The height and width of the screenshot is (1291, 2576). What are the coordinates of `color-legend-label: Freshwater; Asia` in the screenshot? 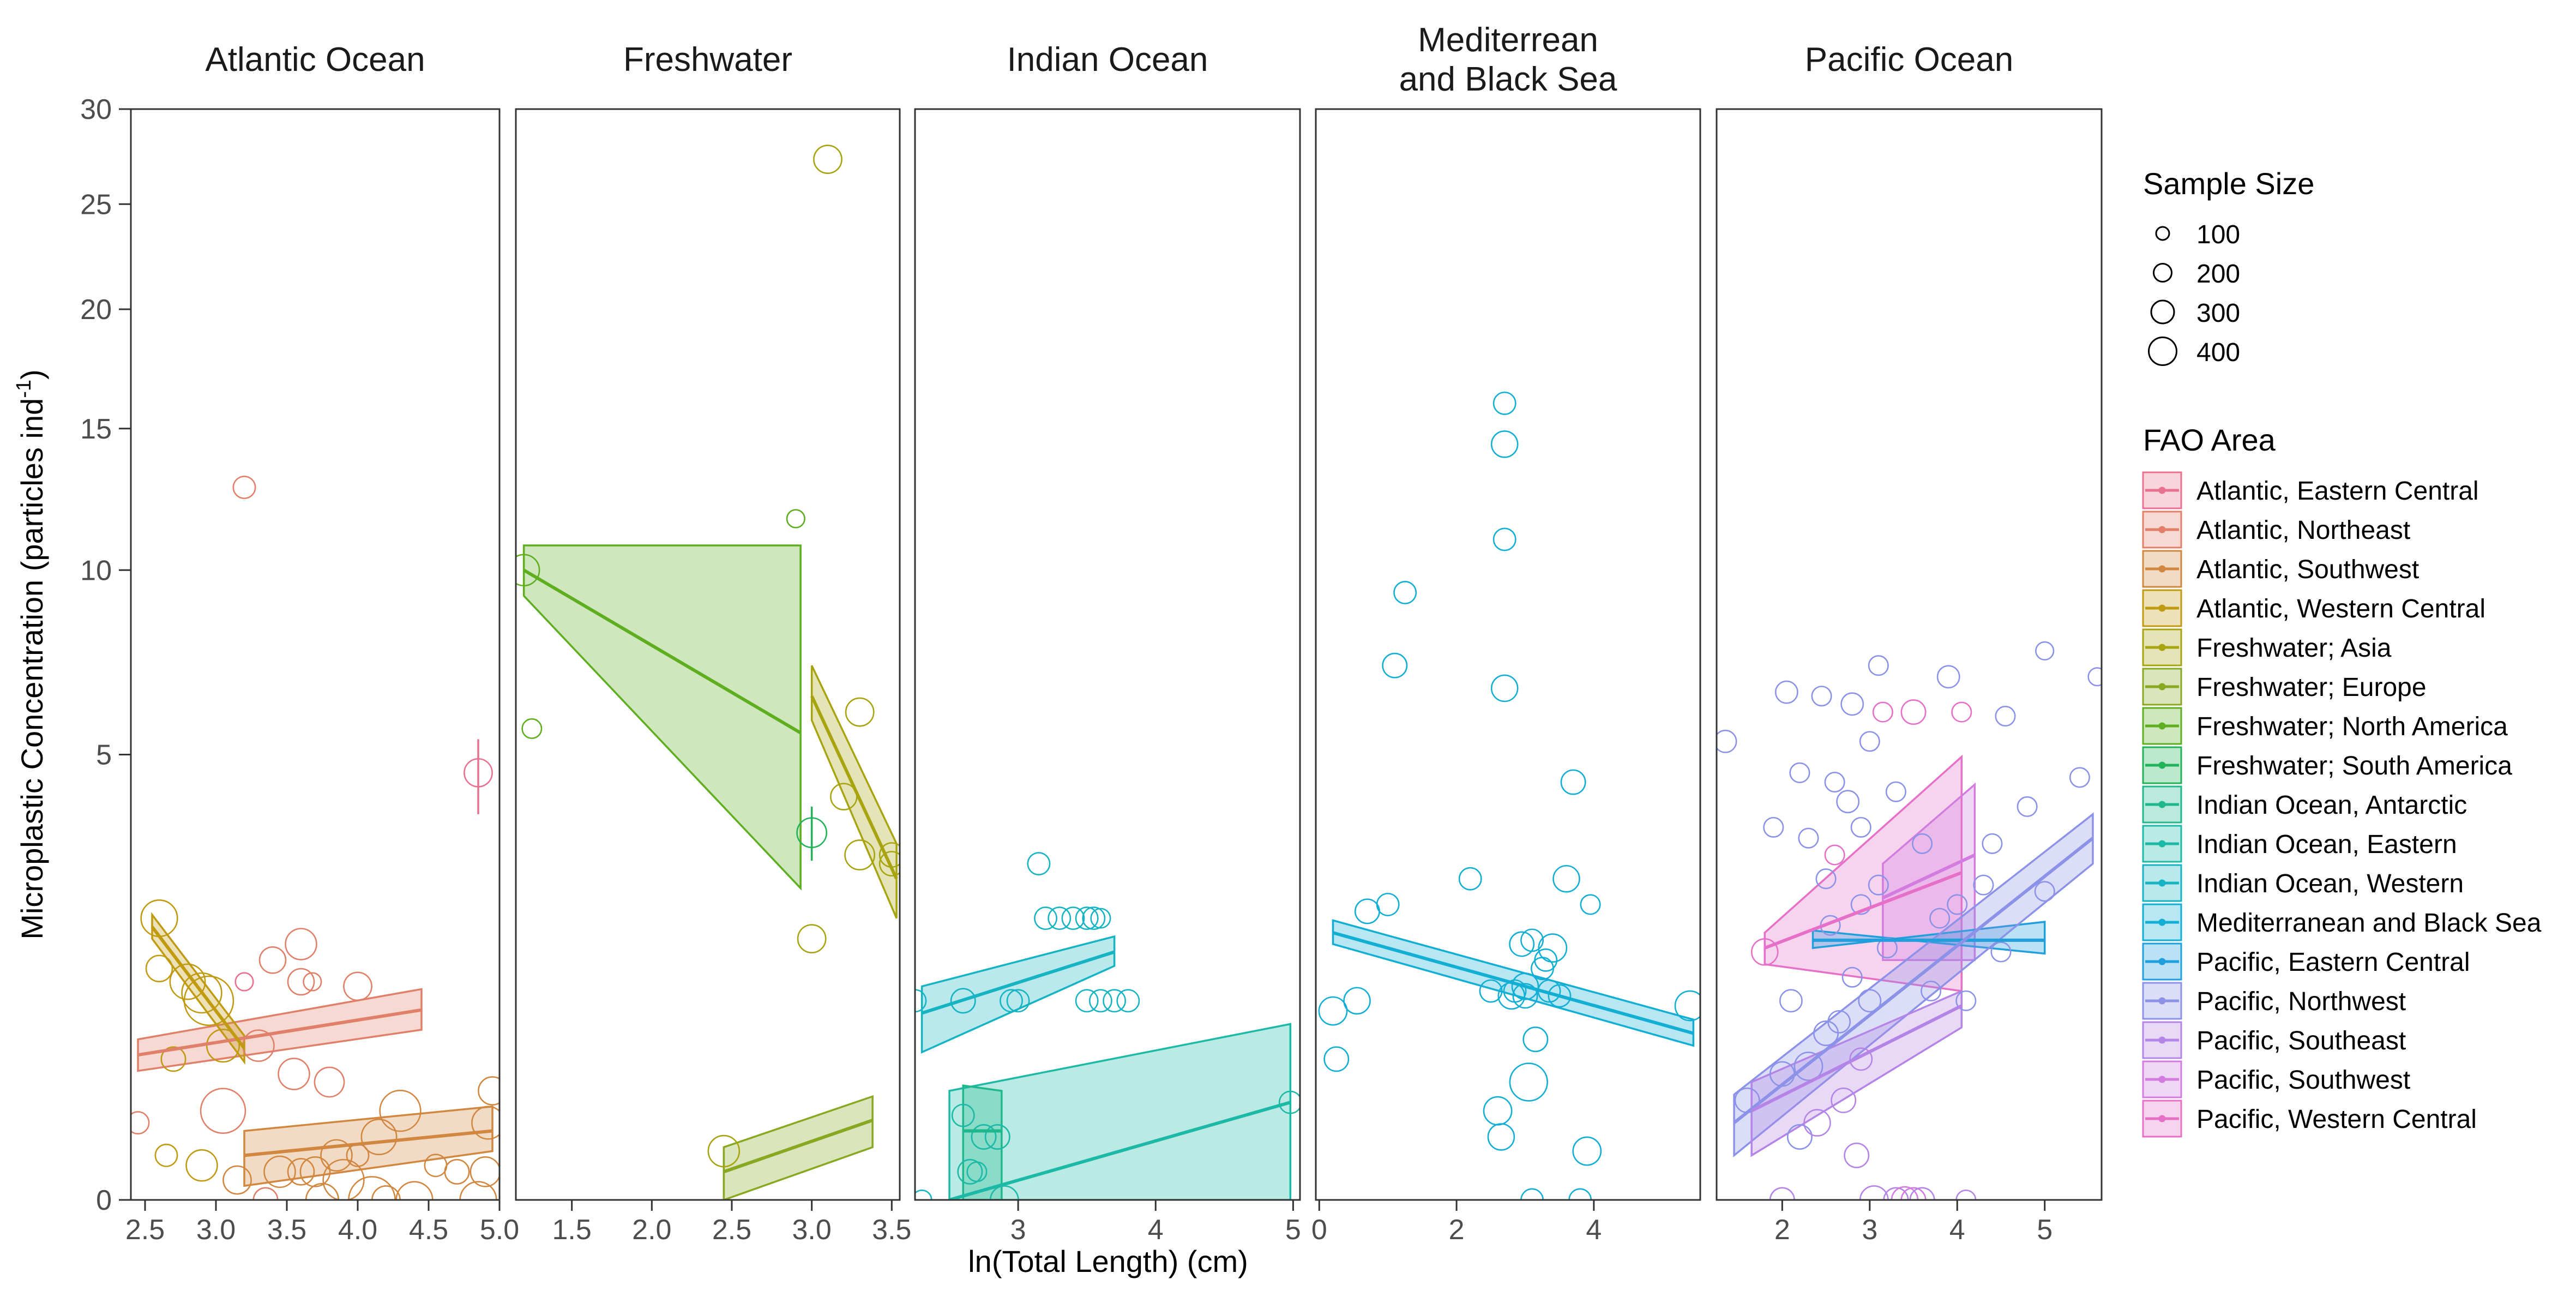 It's located at (2294, 648).